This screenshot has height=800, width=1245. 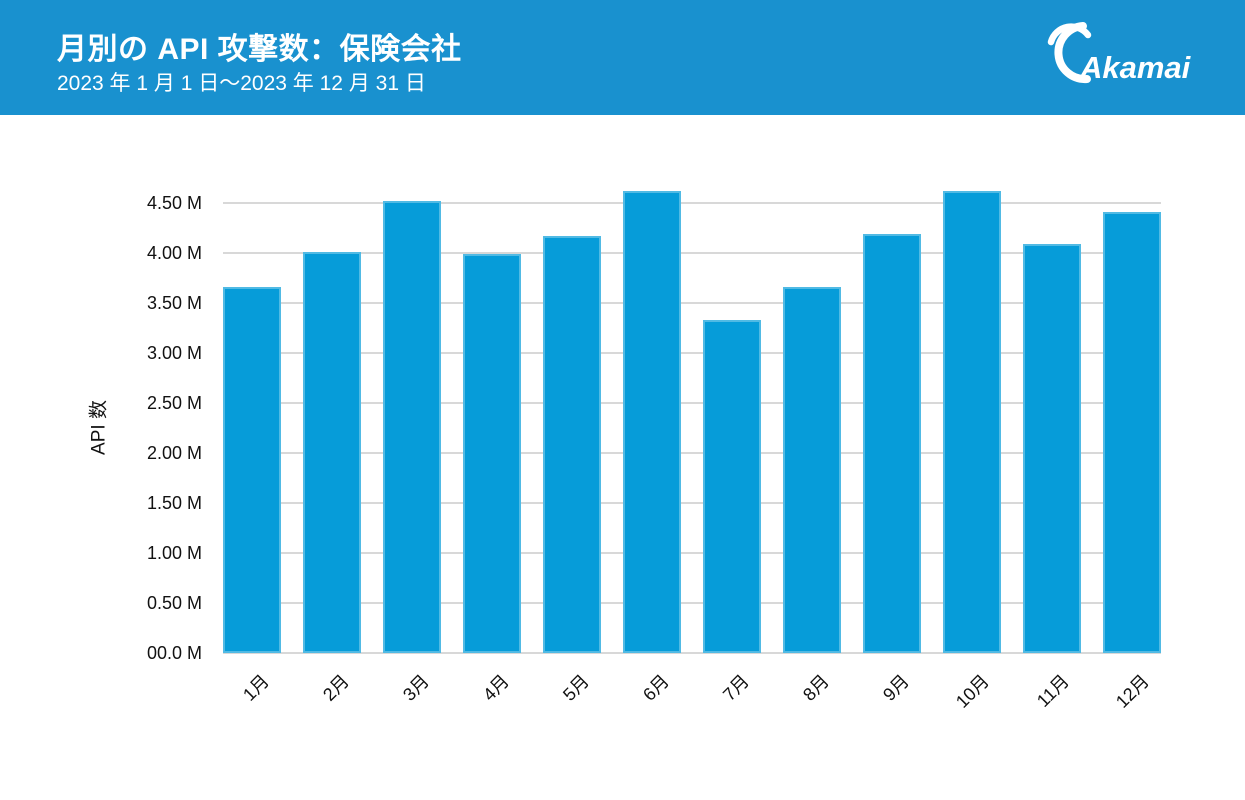 What do you see at coordinates (1052, 448) in the screenshot?
I see `bar-11月` at bounding box center [1052, 448].